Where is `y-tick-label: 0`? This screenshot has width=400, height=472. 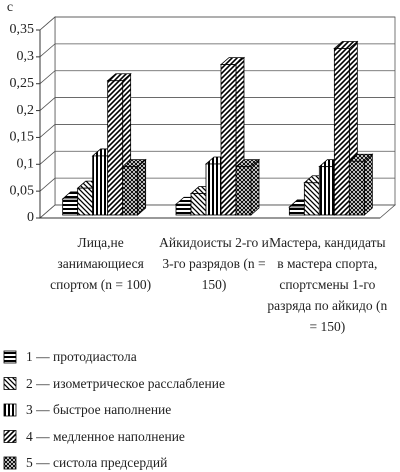 y-tick-label: 0 is located at coordinates (30, 217).